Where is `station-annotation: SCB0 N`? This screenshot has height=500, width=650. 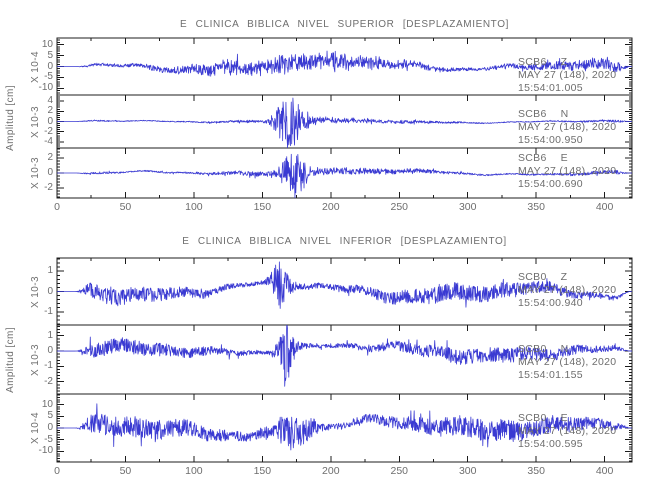 station-annotation: SCB0 N is located at coordinates (543, 349).